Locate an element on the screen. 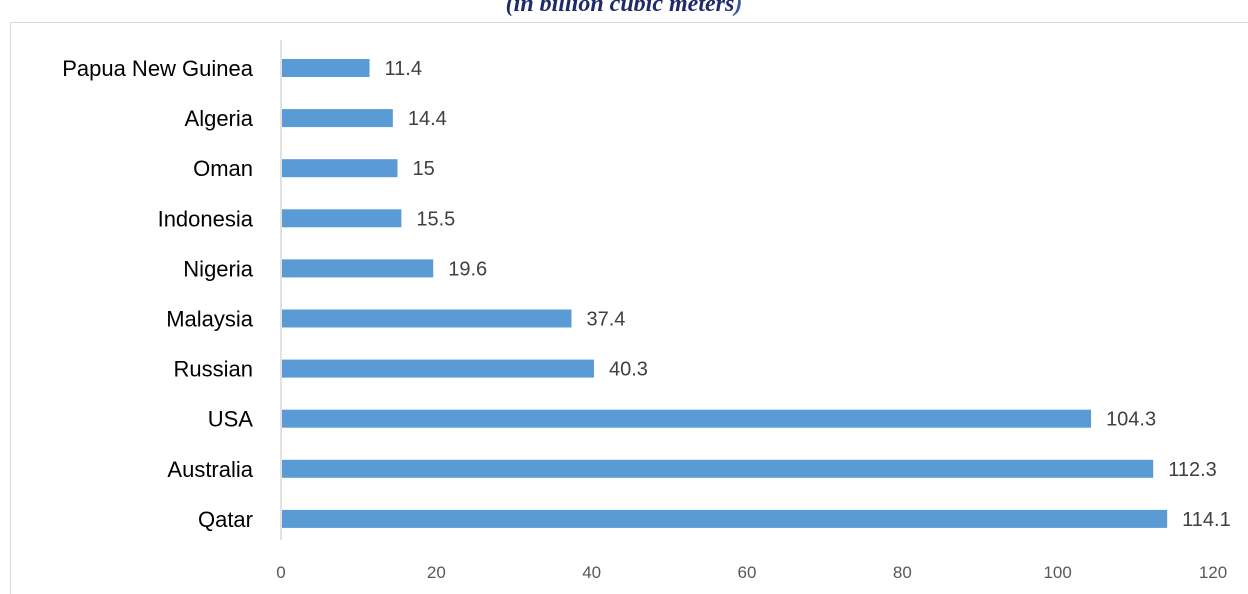  chart-title-close: ) is located at coordinates (738, 8).